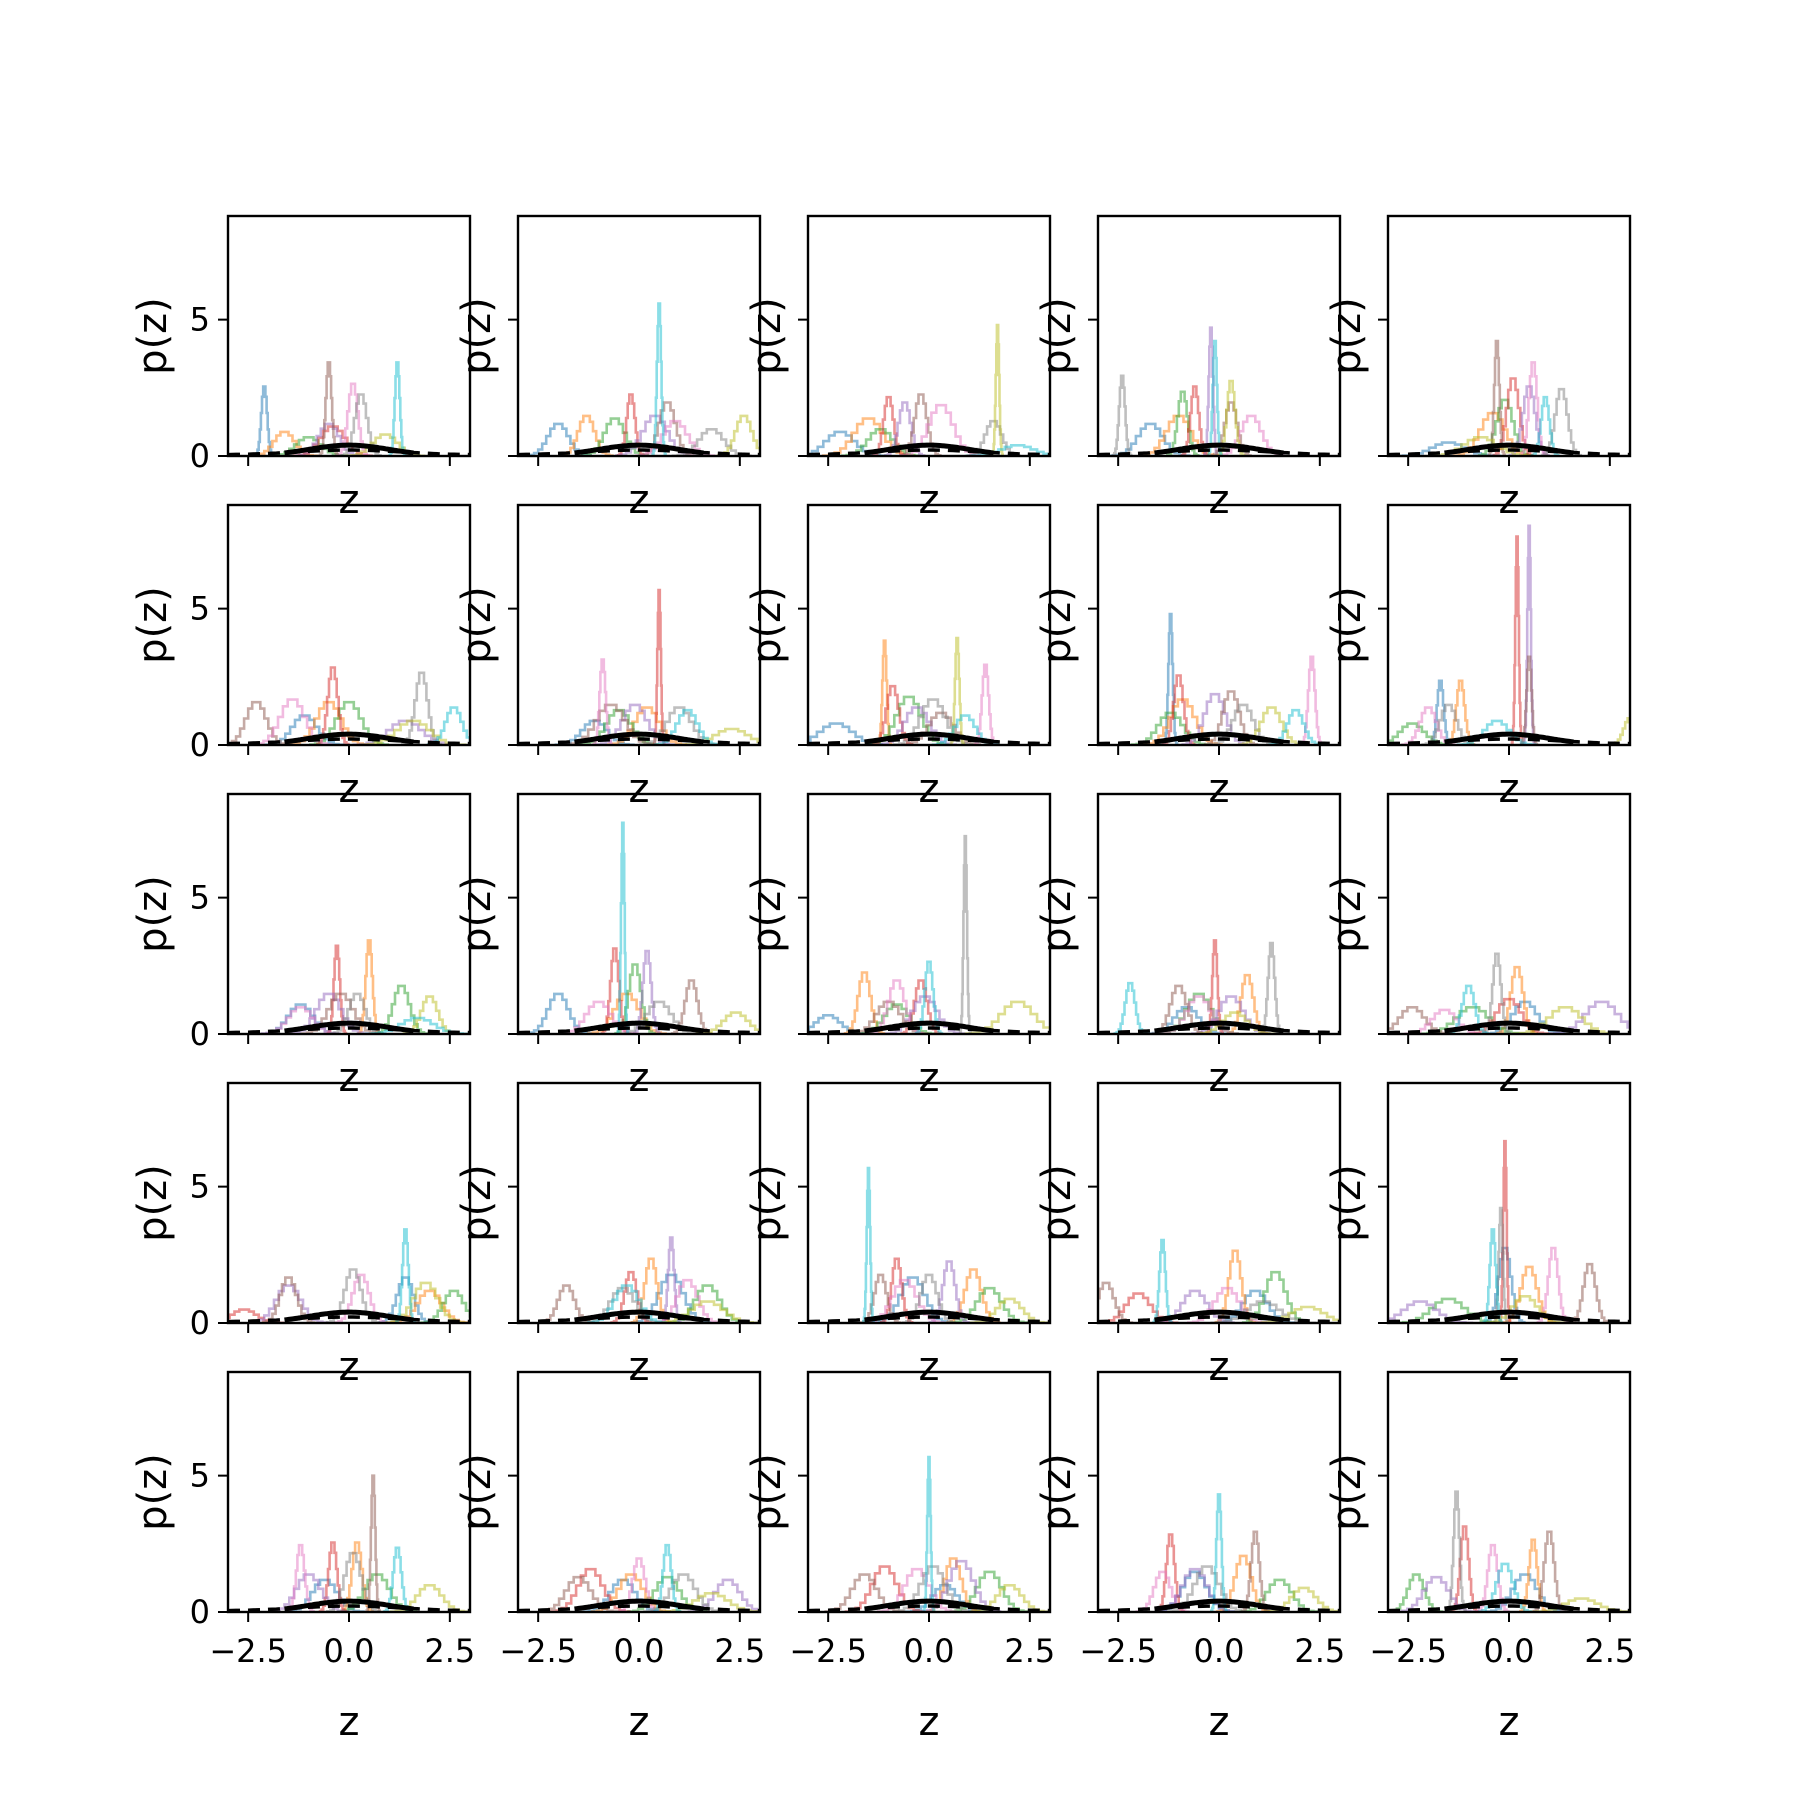  Describe the element at coordinates (899, 1557) in the screenshot. I see `subplot-5-3: −2.5 0.0 2.5 z p(z)` at that location.